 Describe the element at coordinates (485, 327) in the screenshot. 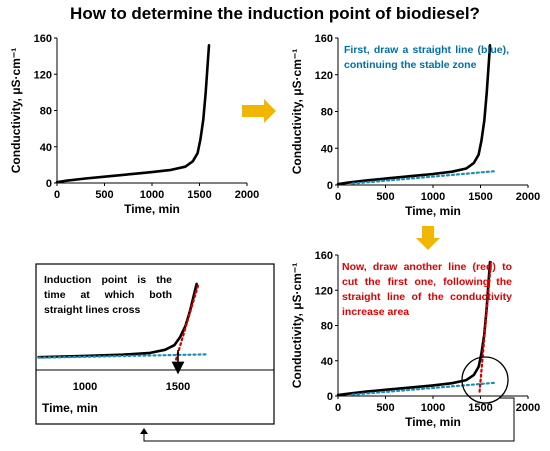

I see `red-tangent-line` at that location.